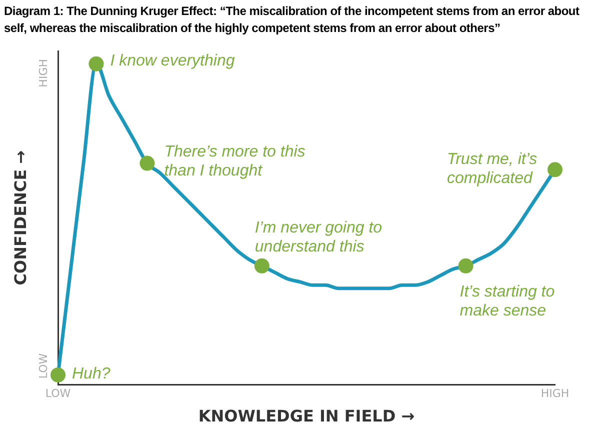 This screenshot has height=435, width=600. I want to click on annotation: I’m never going to understand this, so click(318, 237).